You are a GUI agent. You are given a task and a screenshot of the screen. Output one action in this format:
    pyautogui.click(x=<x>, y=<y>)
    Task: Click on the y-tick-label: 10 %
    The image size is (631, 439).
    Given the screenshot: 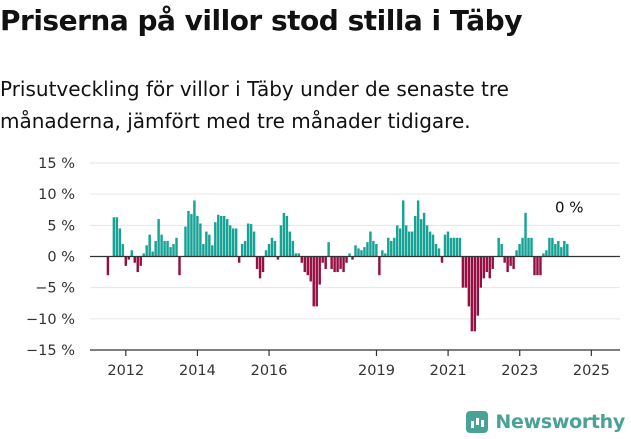 What is the action you would take?
    pyautogui.click(x=56, y=195)
    